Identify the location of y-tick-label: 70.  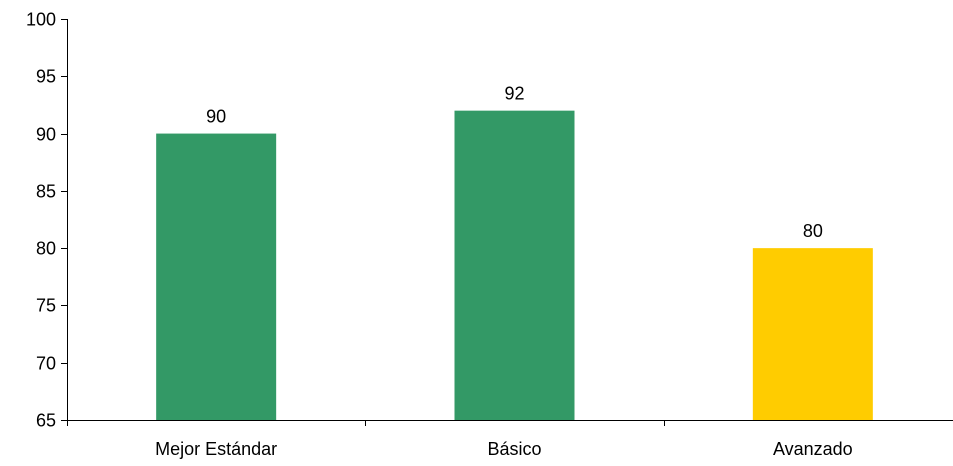
(46, 364).